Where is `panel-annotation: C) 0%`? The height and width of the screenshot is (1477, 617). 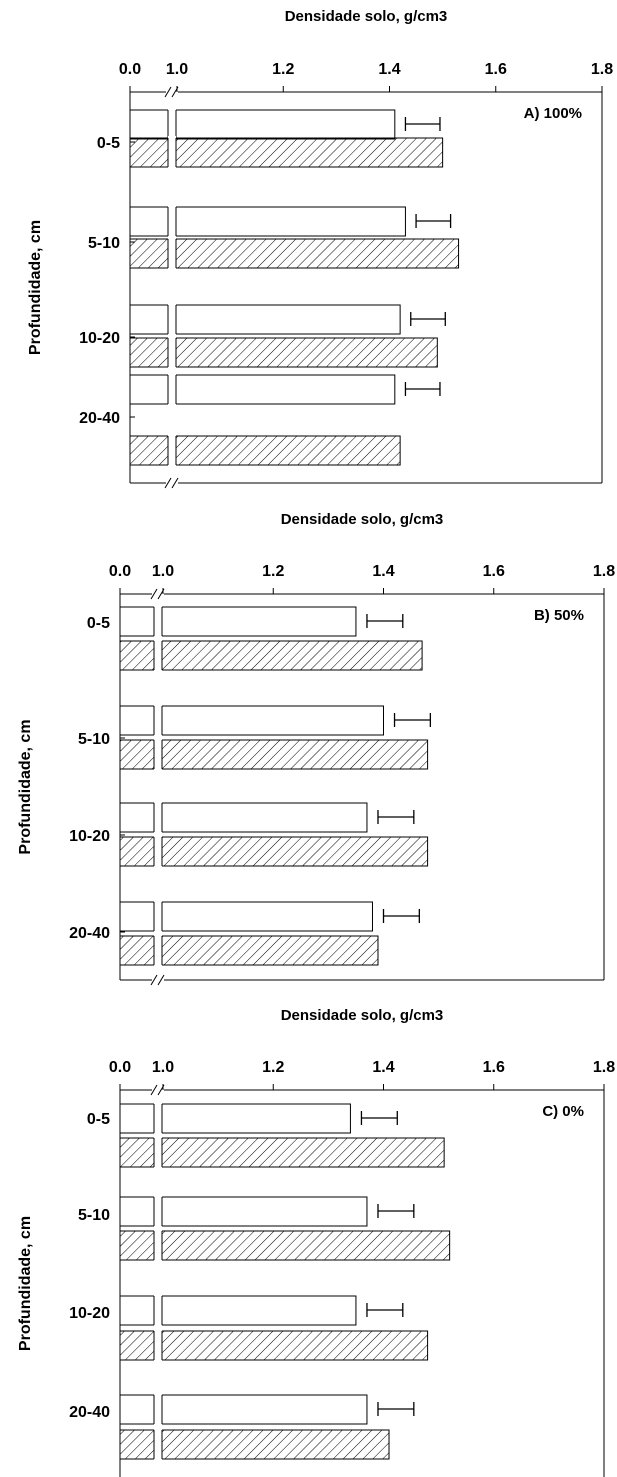 panel-annotation: C) 0% is located at coordinates (563, 1111).